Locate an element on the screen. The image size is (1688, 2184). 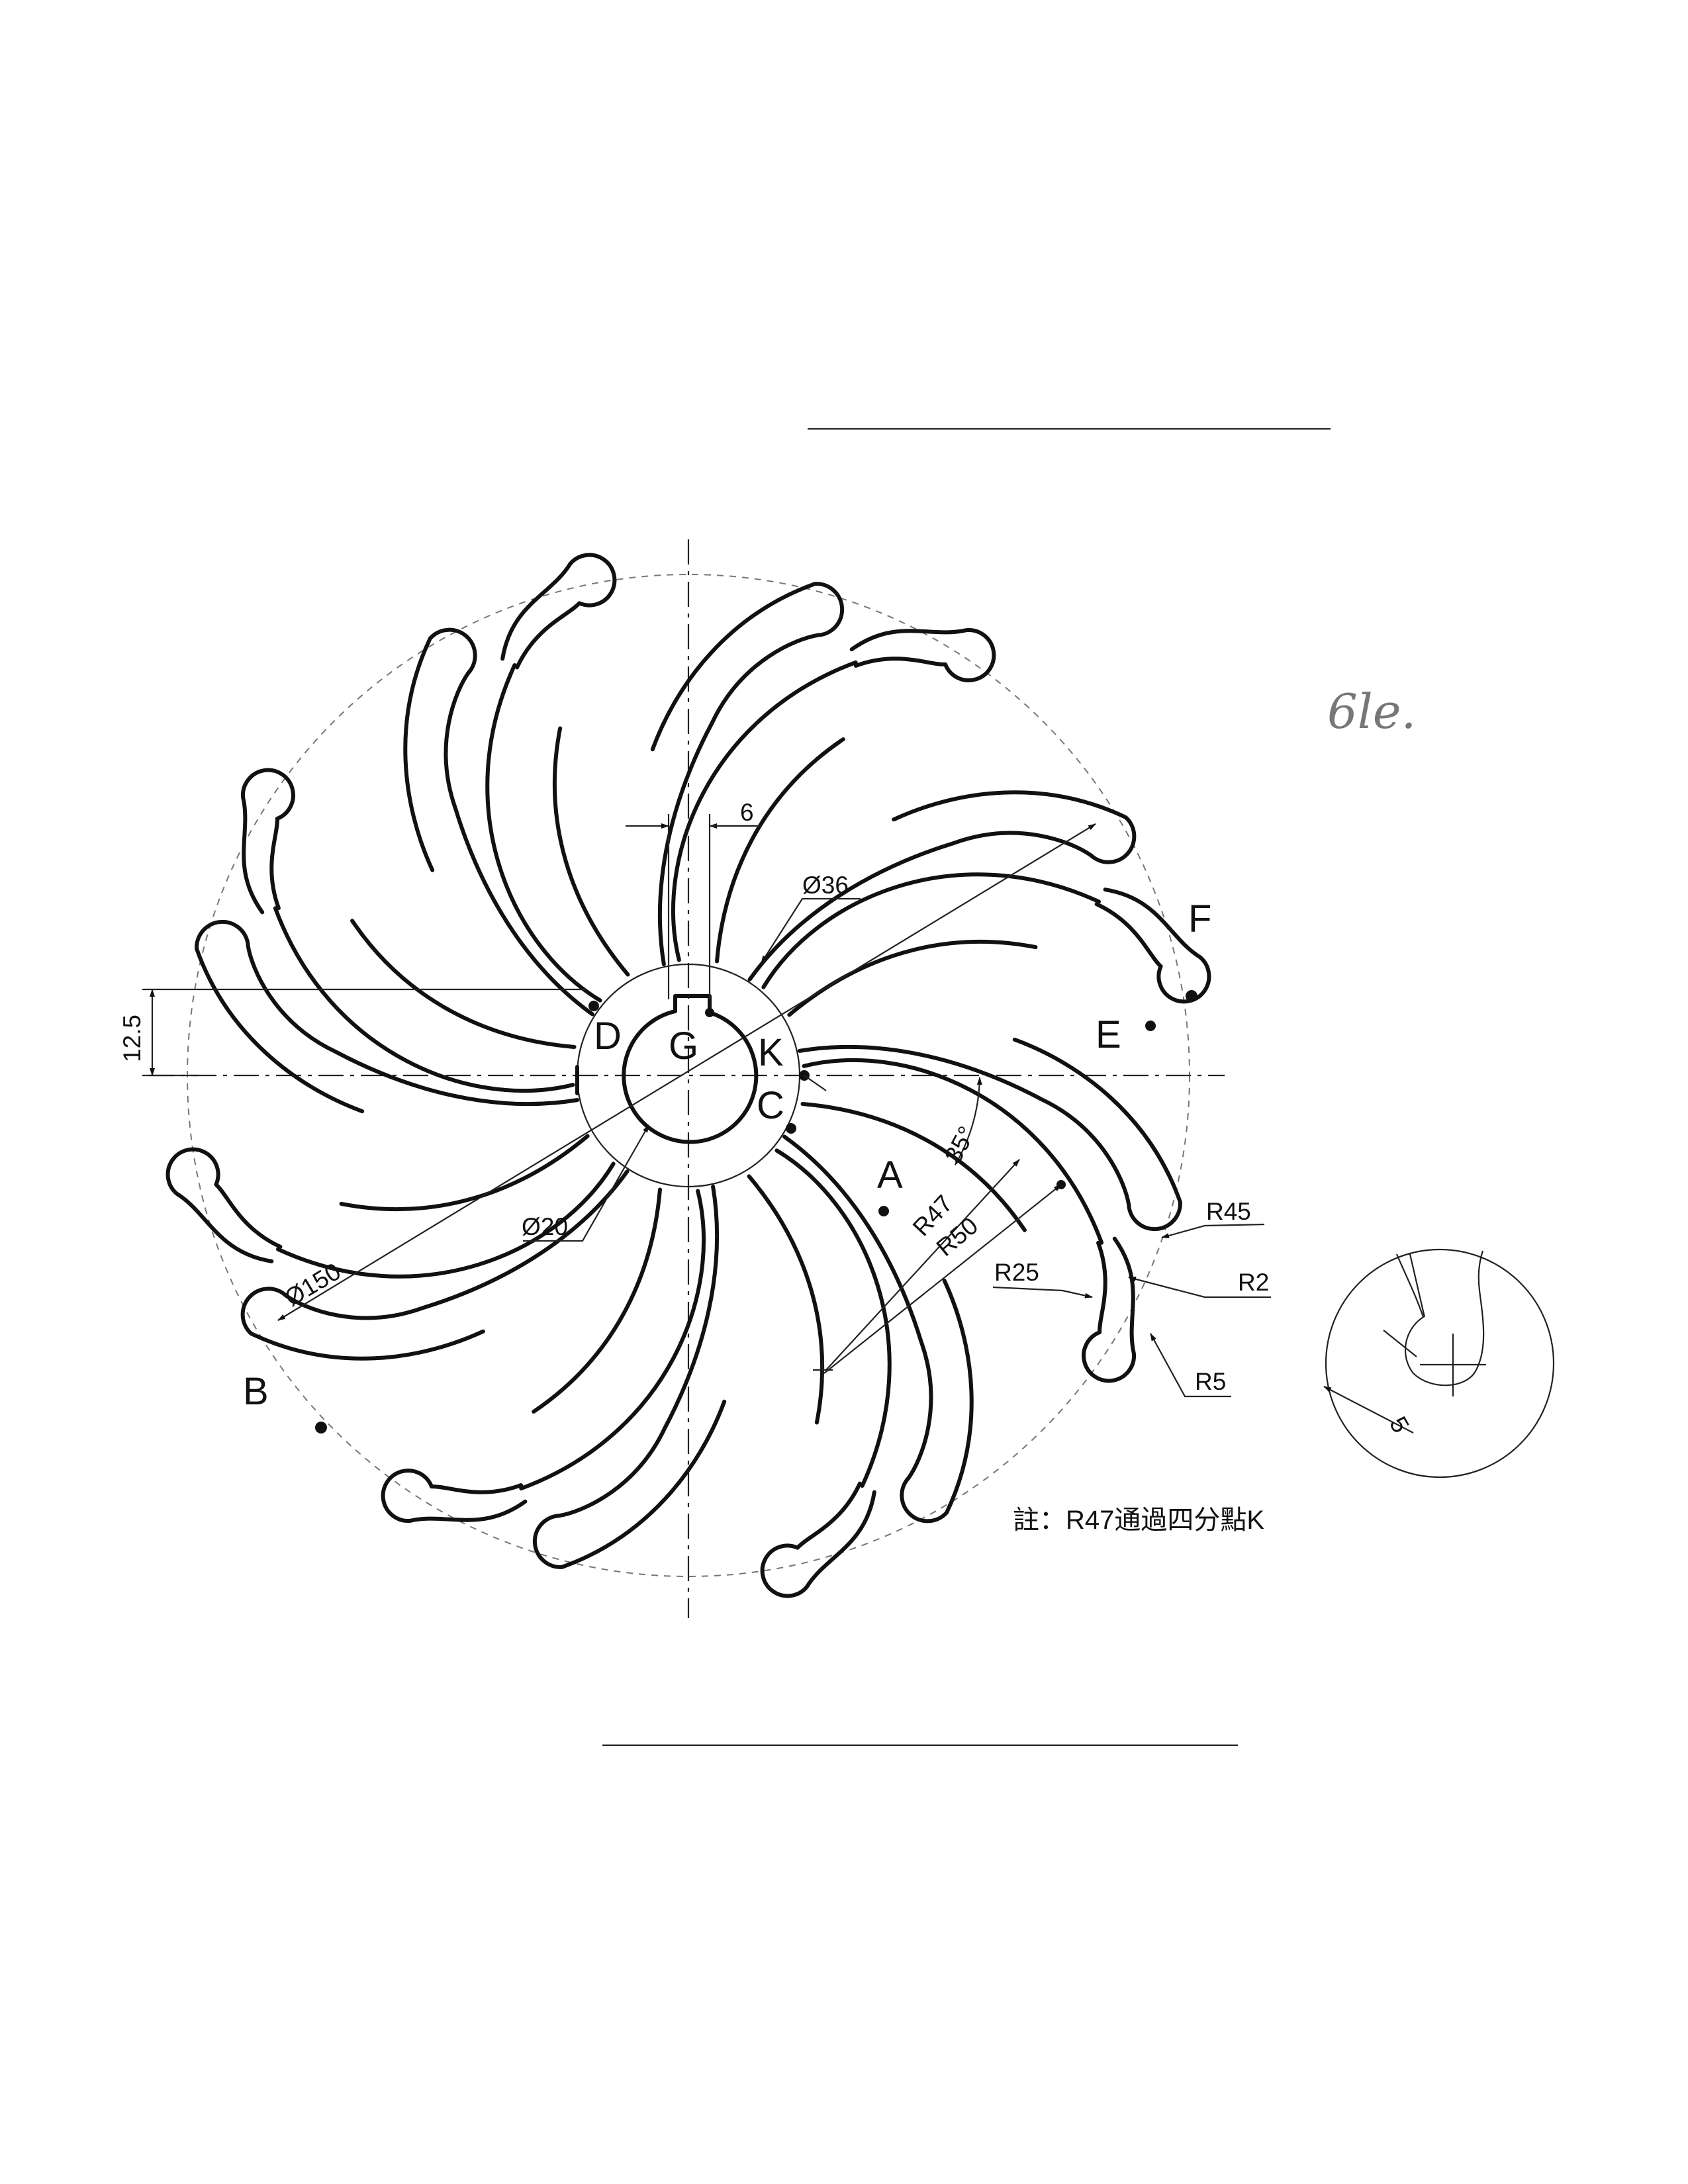
point-c-marker is located at coordinates (791, 1128).